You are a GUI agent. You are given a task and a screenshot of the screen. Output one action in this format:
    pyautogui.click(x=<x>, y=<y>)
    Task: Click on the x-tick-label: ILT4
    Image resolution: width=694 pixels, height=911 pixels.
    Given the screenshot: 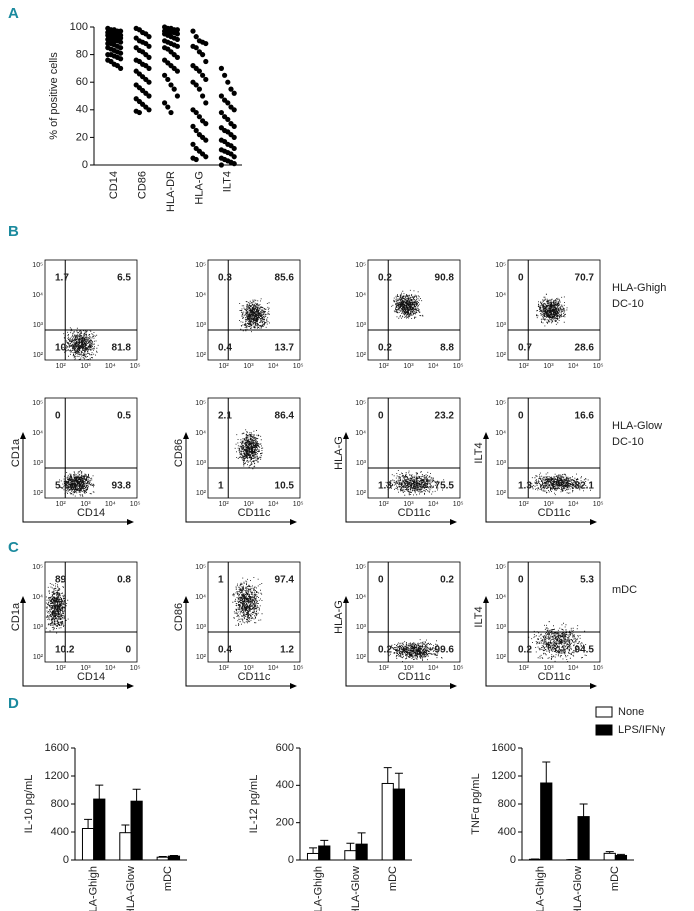 What is the action you would take?
    pyautogui.click(x=228, y=181)
    